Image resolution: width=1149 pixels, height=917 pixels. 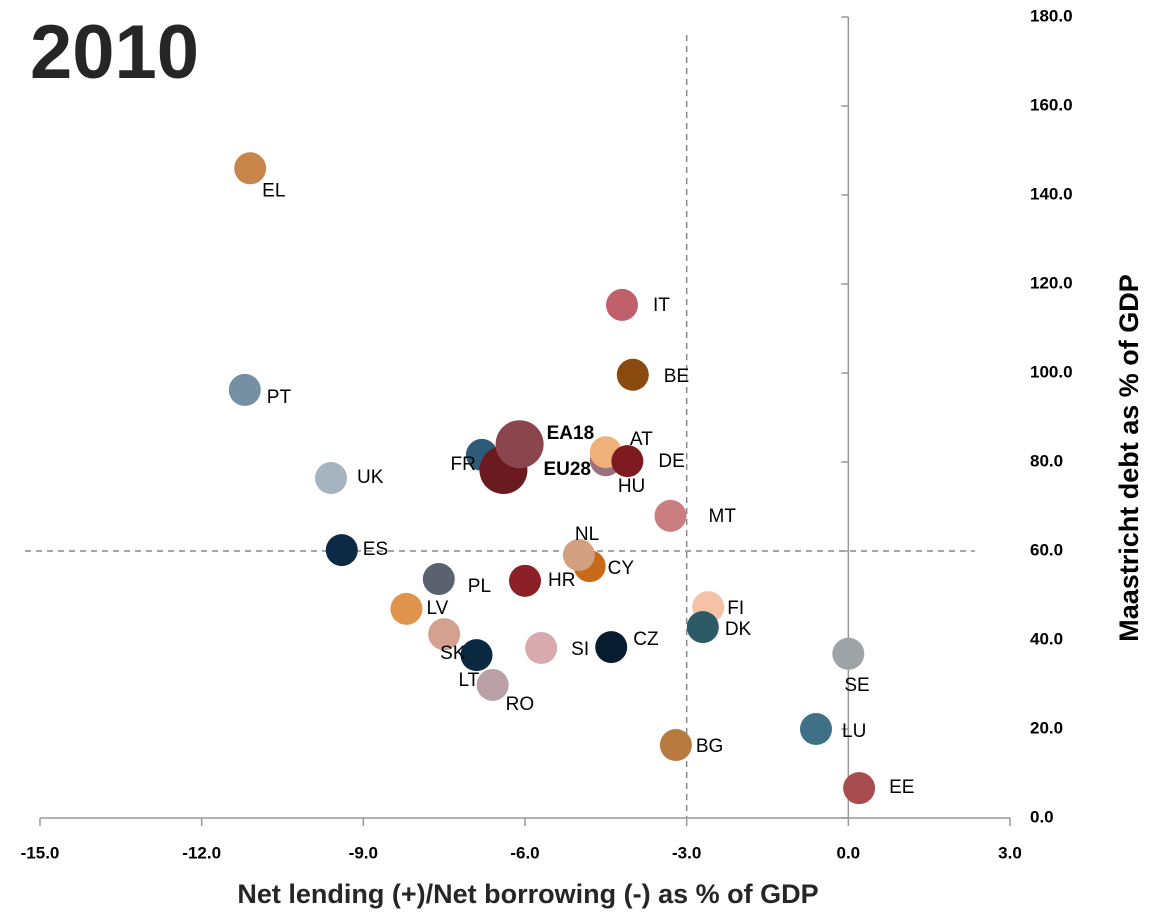 What do you see at coordinates (641, 439) in the screenshot?
I see `point-label: AT` at bounding box center [641, 439].